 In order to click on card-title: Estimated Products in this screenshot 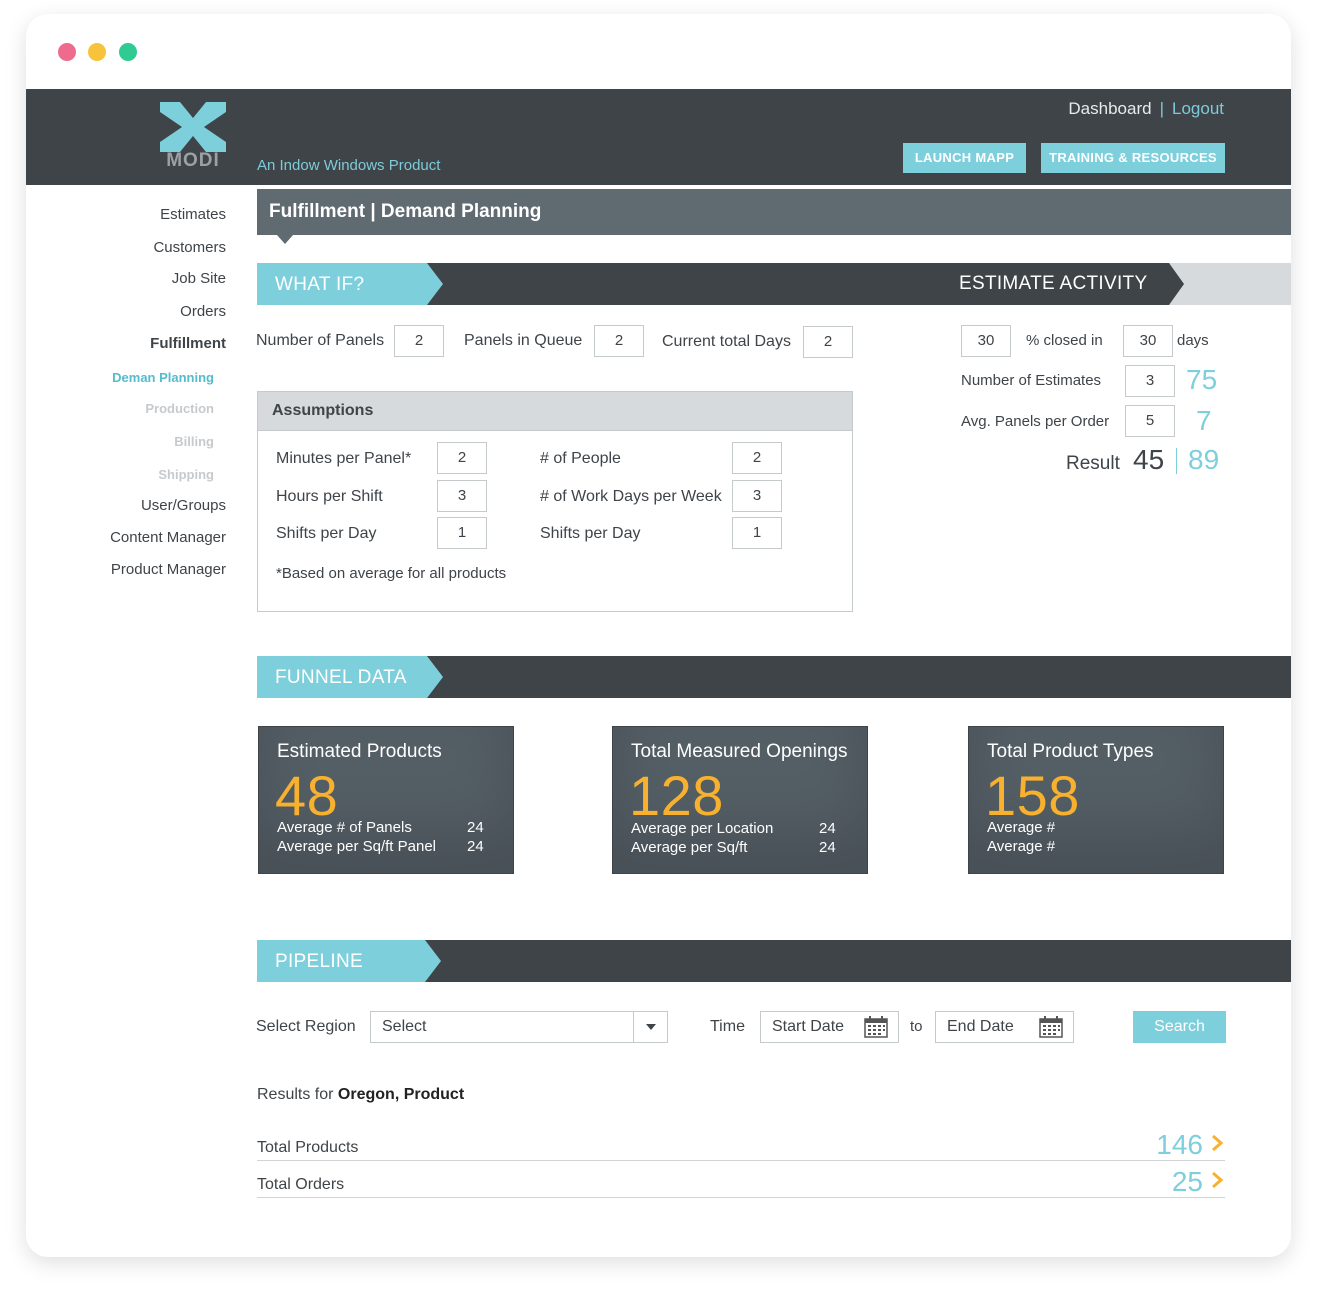, I will do `click(359, 751)`.